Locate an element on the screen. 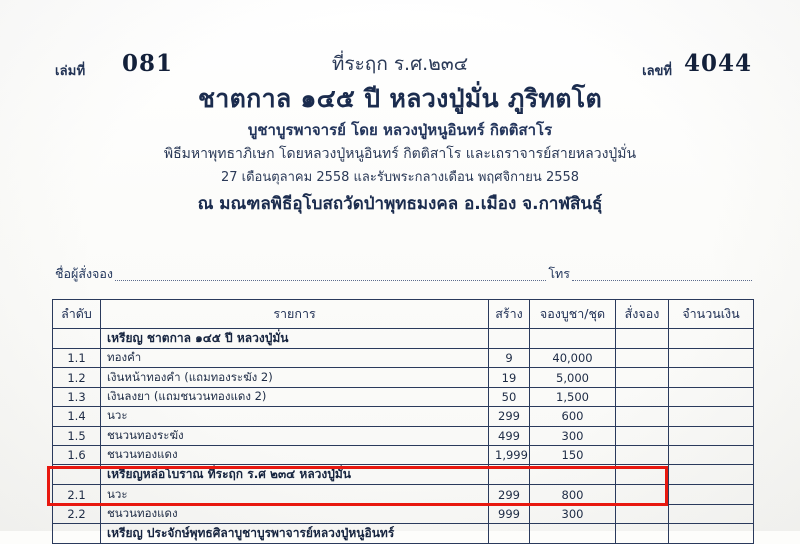  col-header-amount: จำนวนเงิน is located at coordinates (711, 314).